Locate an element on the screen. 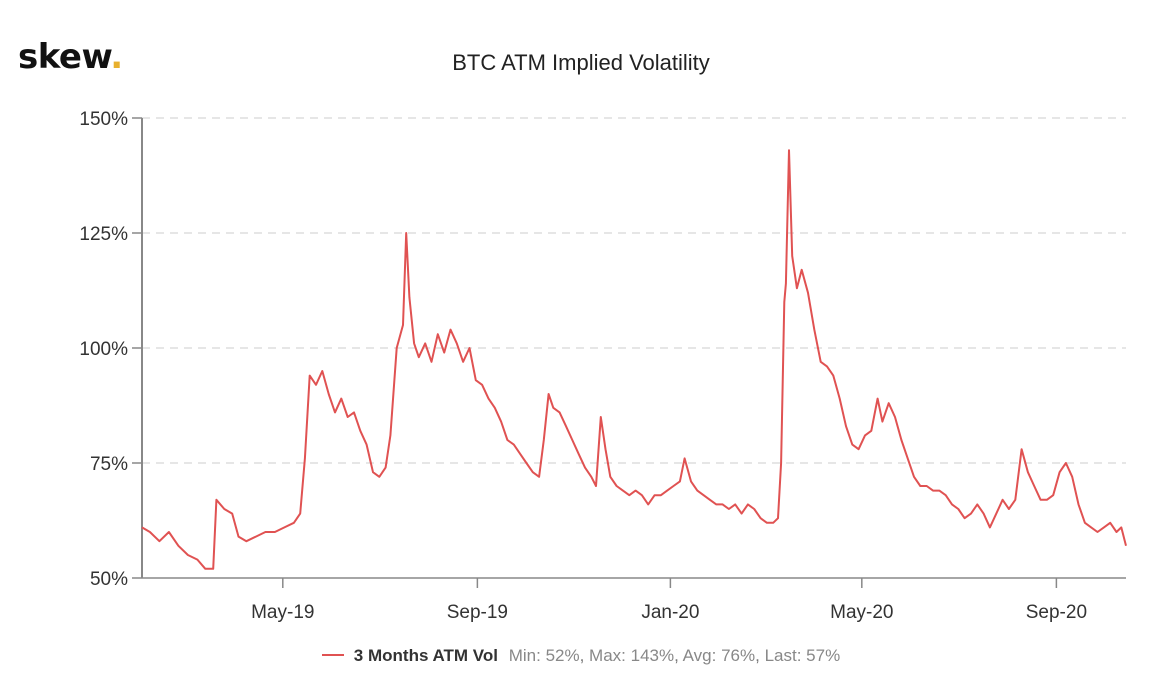 The height and width of the screenshot is (684, 1162). legend-last-label: Last: is located at coordinates (783, 655).